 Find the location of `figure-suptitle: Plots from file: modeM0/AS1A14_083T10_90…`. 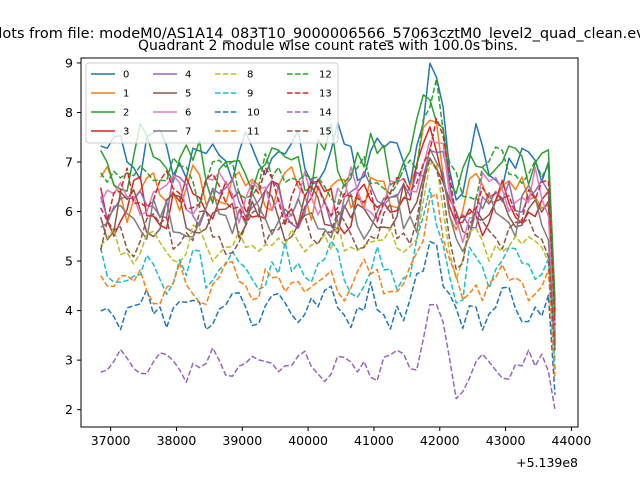

figure-suptitle: Plots from file: modeM0/AS1A14_083T10_90… is located at coordinates (320, 34).